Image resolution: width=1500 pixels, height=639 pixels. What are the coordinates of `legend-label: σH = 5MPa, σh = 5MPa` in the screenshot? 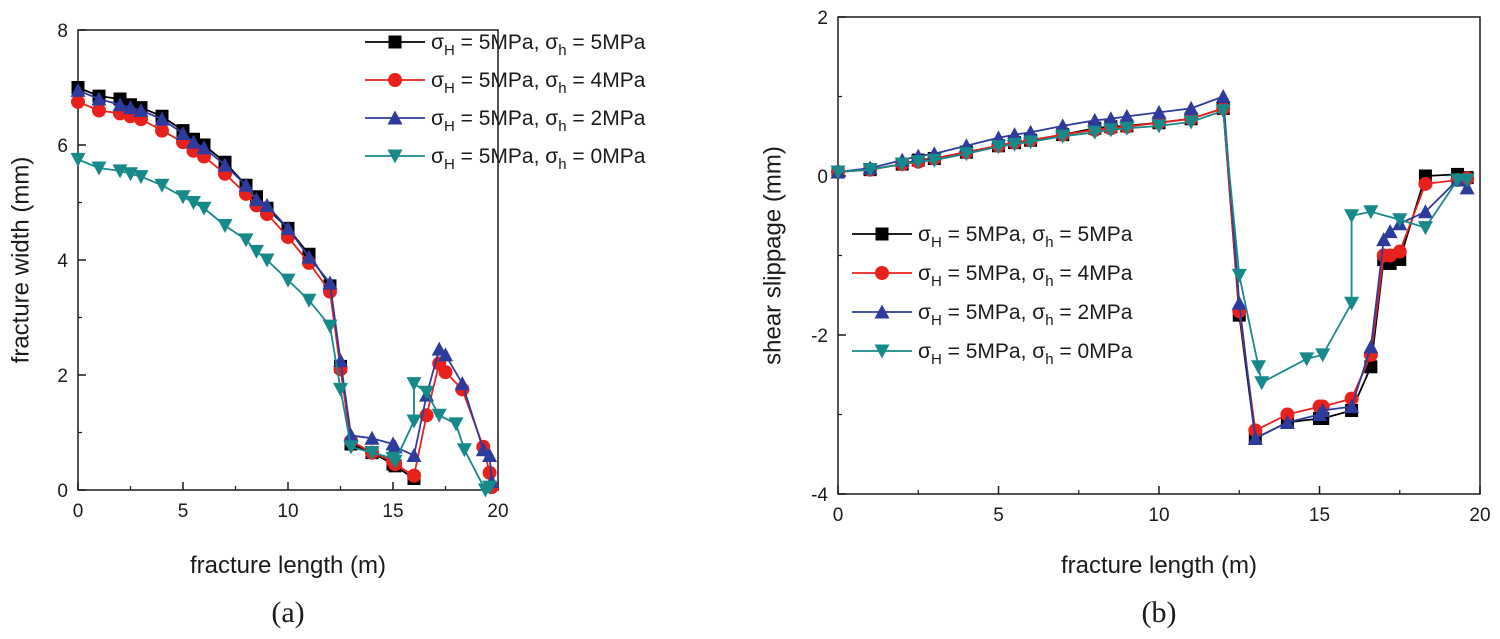 It's located at (1025, 237).